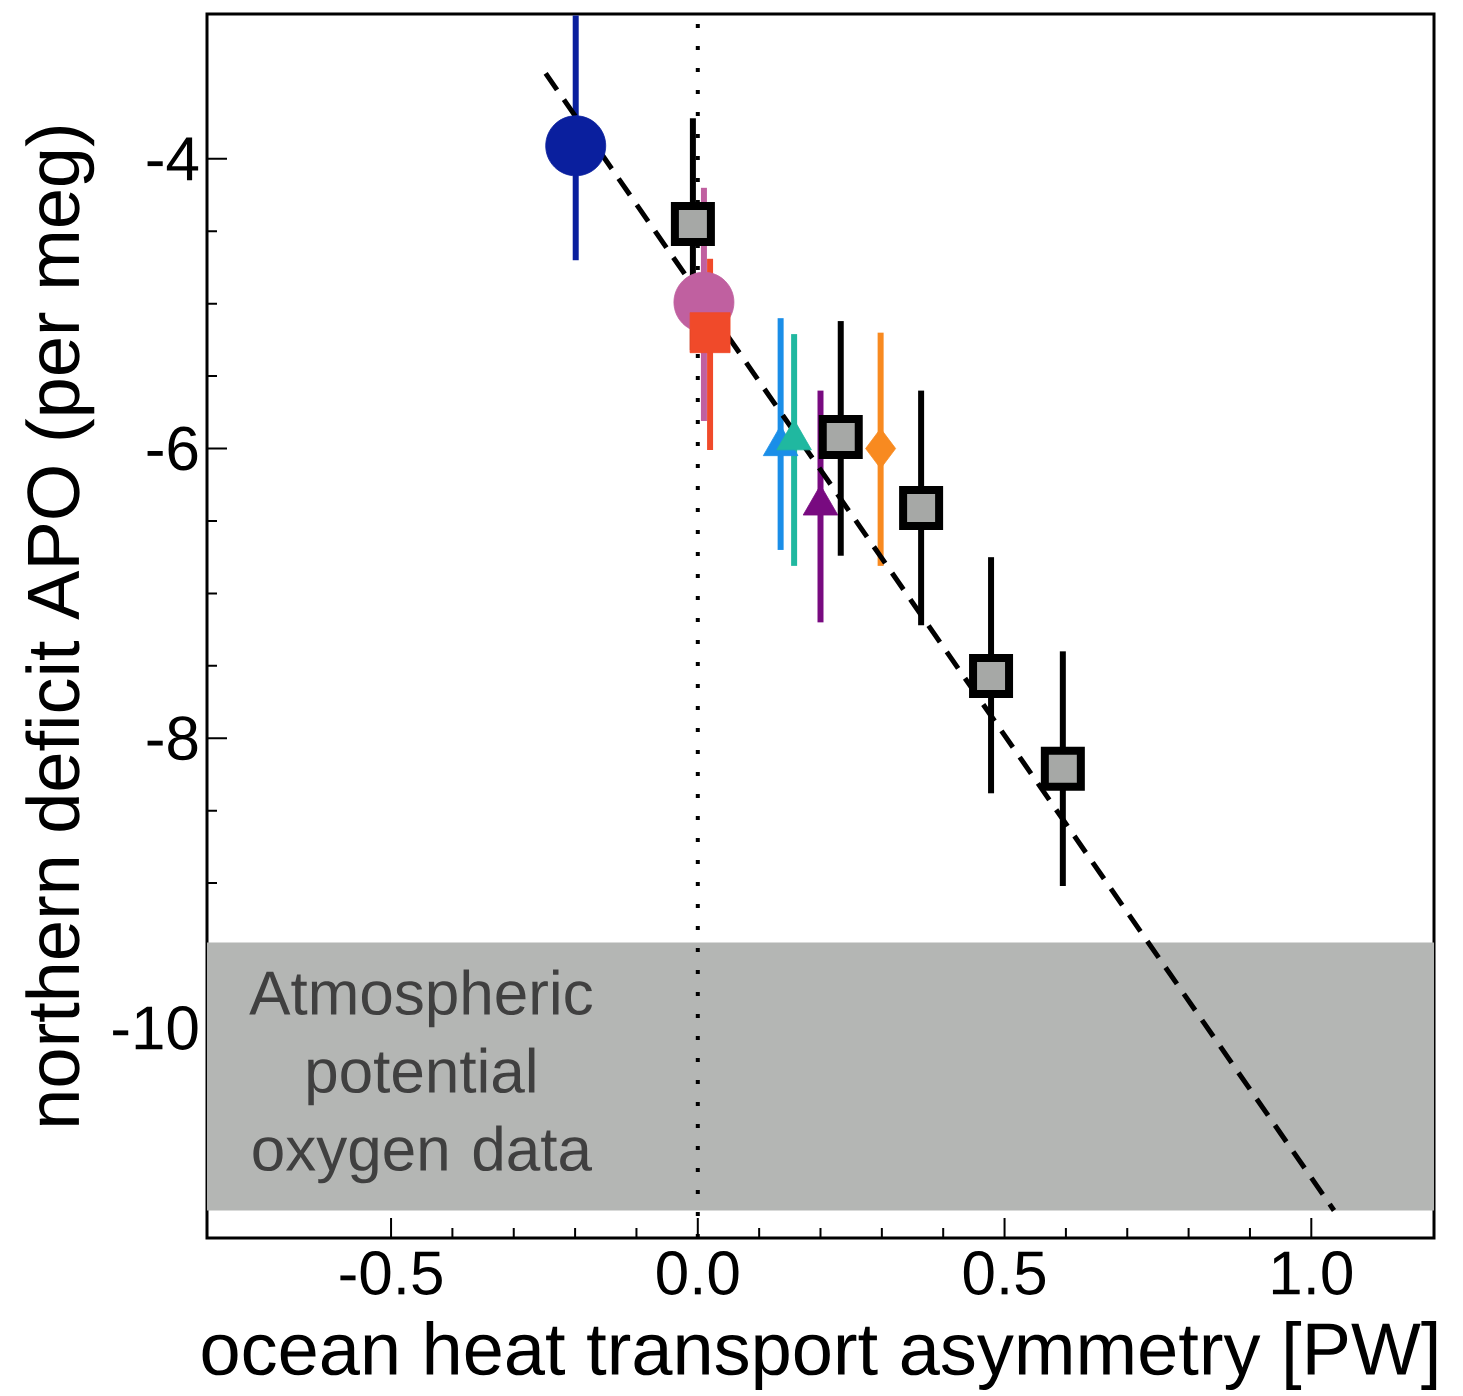 This screenshot has width=1463, height=1396. What do you see at coordinates (698, 1273) in the screenshot?
I see `x-tick-label: 0.0` at bounding box center [698, 1273].